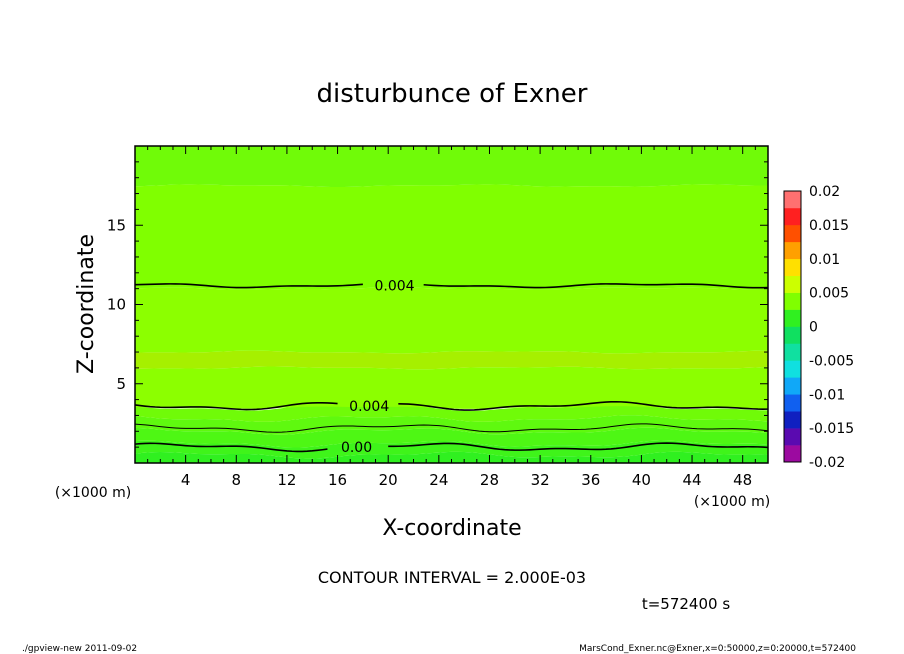 The height and width of the screenshot is (654, 904). What do you see at coordinates (79, 649) in the screenshot?
I see `footer-left: ./gpview-new 2011-09-02` at bounding box center [79, 649].